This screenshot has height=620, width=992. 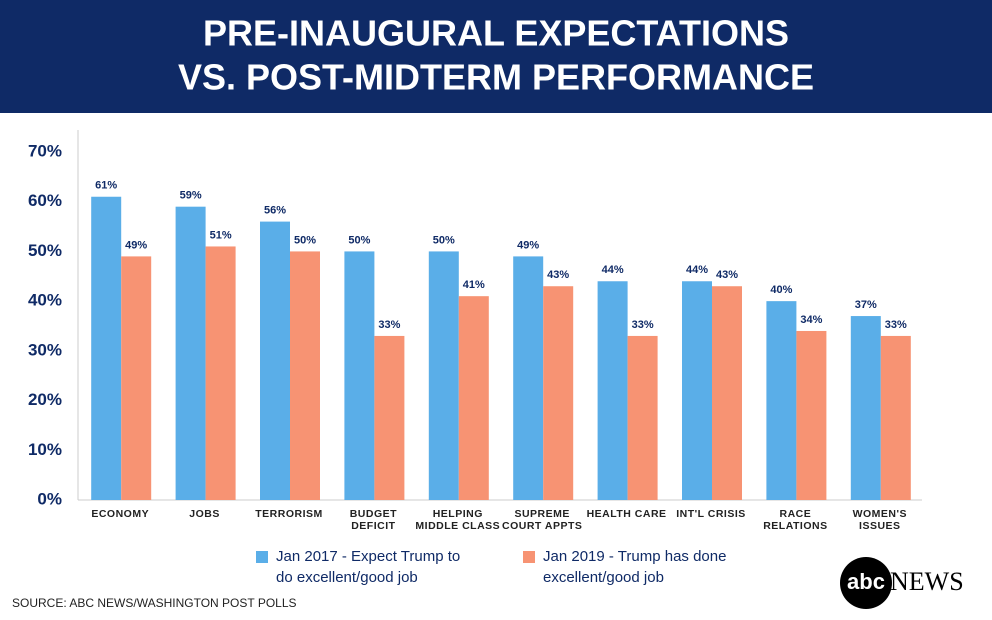 What do you see at coordinates (795, 520) in the screenshot?
I see `x-tick-label: RACE RELATIONS` at bounding box center [795, 520].